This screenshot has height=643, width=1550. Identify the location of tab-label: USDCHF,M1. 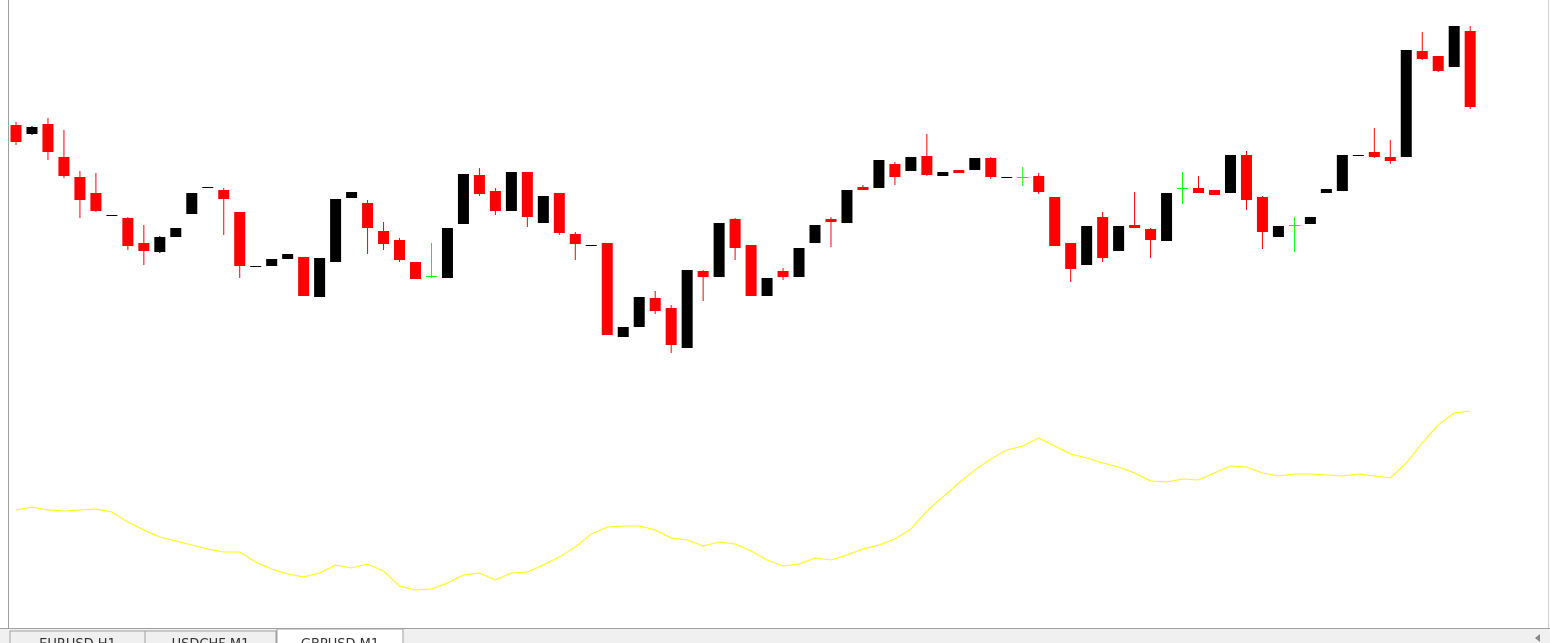
(211, 640).